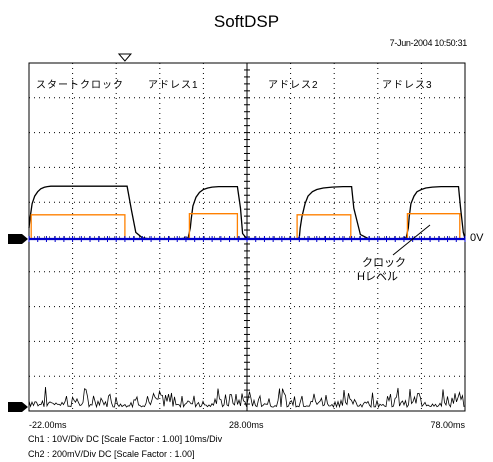  What do you see at coordinates (428, 43) in the screenshot?
I see `timestamp: 7-Jun-2004 10:50:31` at bounding box center [428, 43].